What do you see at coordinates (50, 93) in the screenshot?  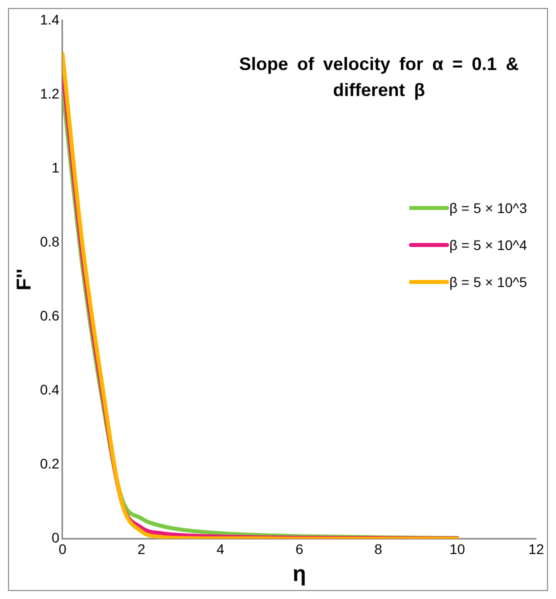 I see `y-tick-label: 1.2` at bounding box center [50, 93].